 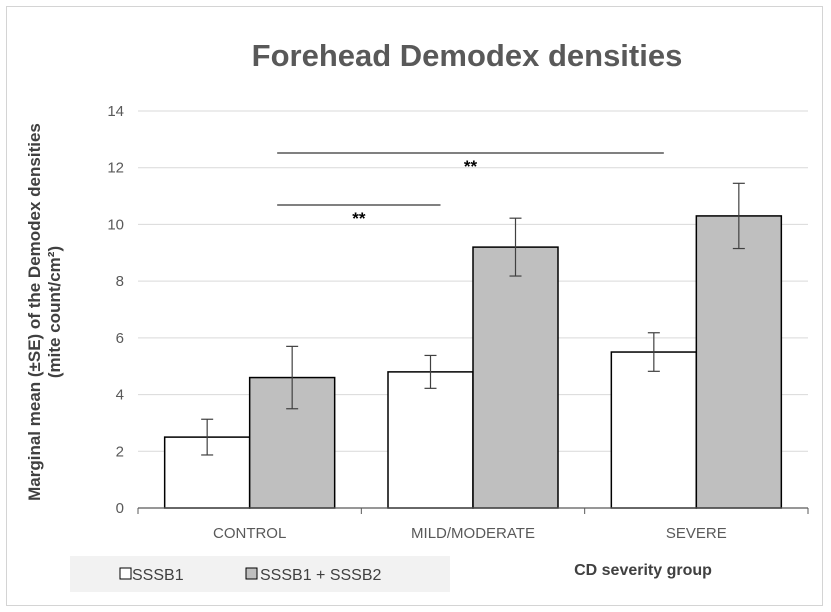 What do you see at coordinates (515, 377) in the screenshot?
I see `bar-sssb1-sssb2-mild-moderate` at bounding box center [515, 377].